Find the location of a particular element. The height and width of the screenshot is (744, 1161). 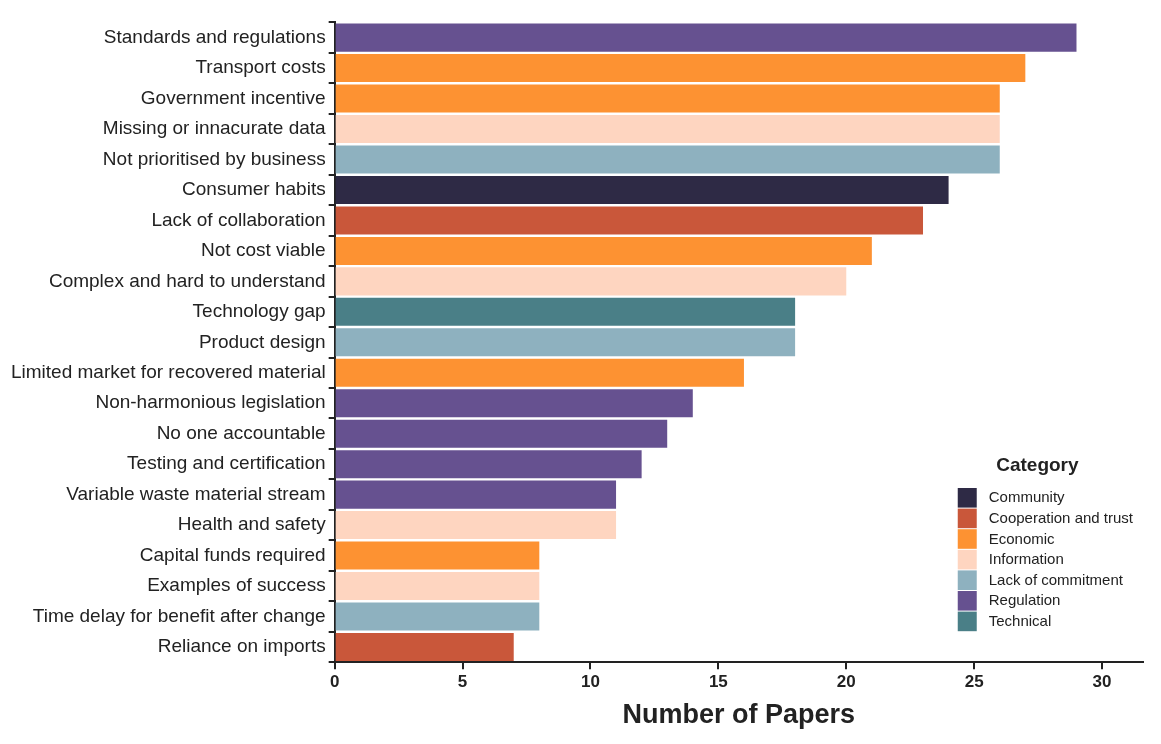

y-tick-label: Technology gap is located at coordinates (259, 311).